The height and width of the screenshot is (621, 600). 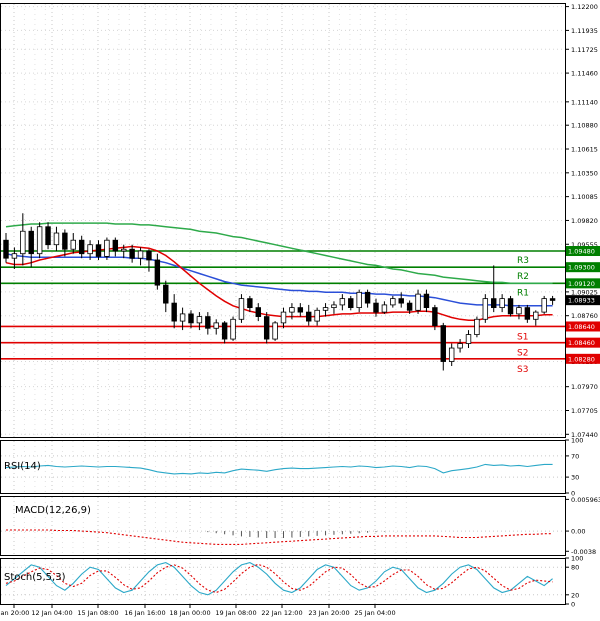 I want to click on level-name-r3: R3, so click(x=523, y=261).